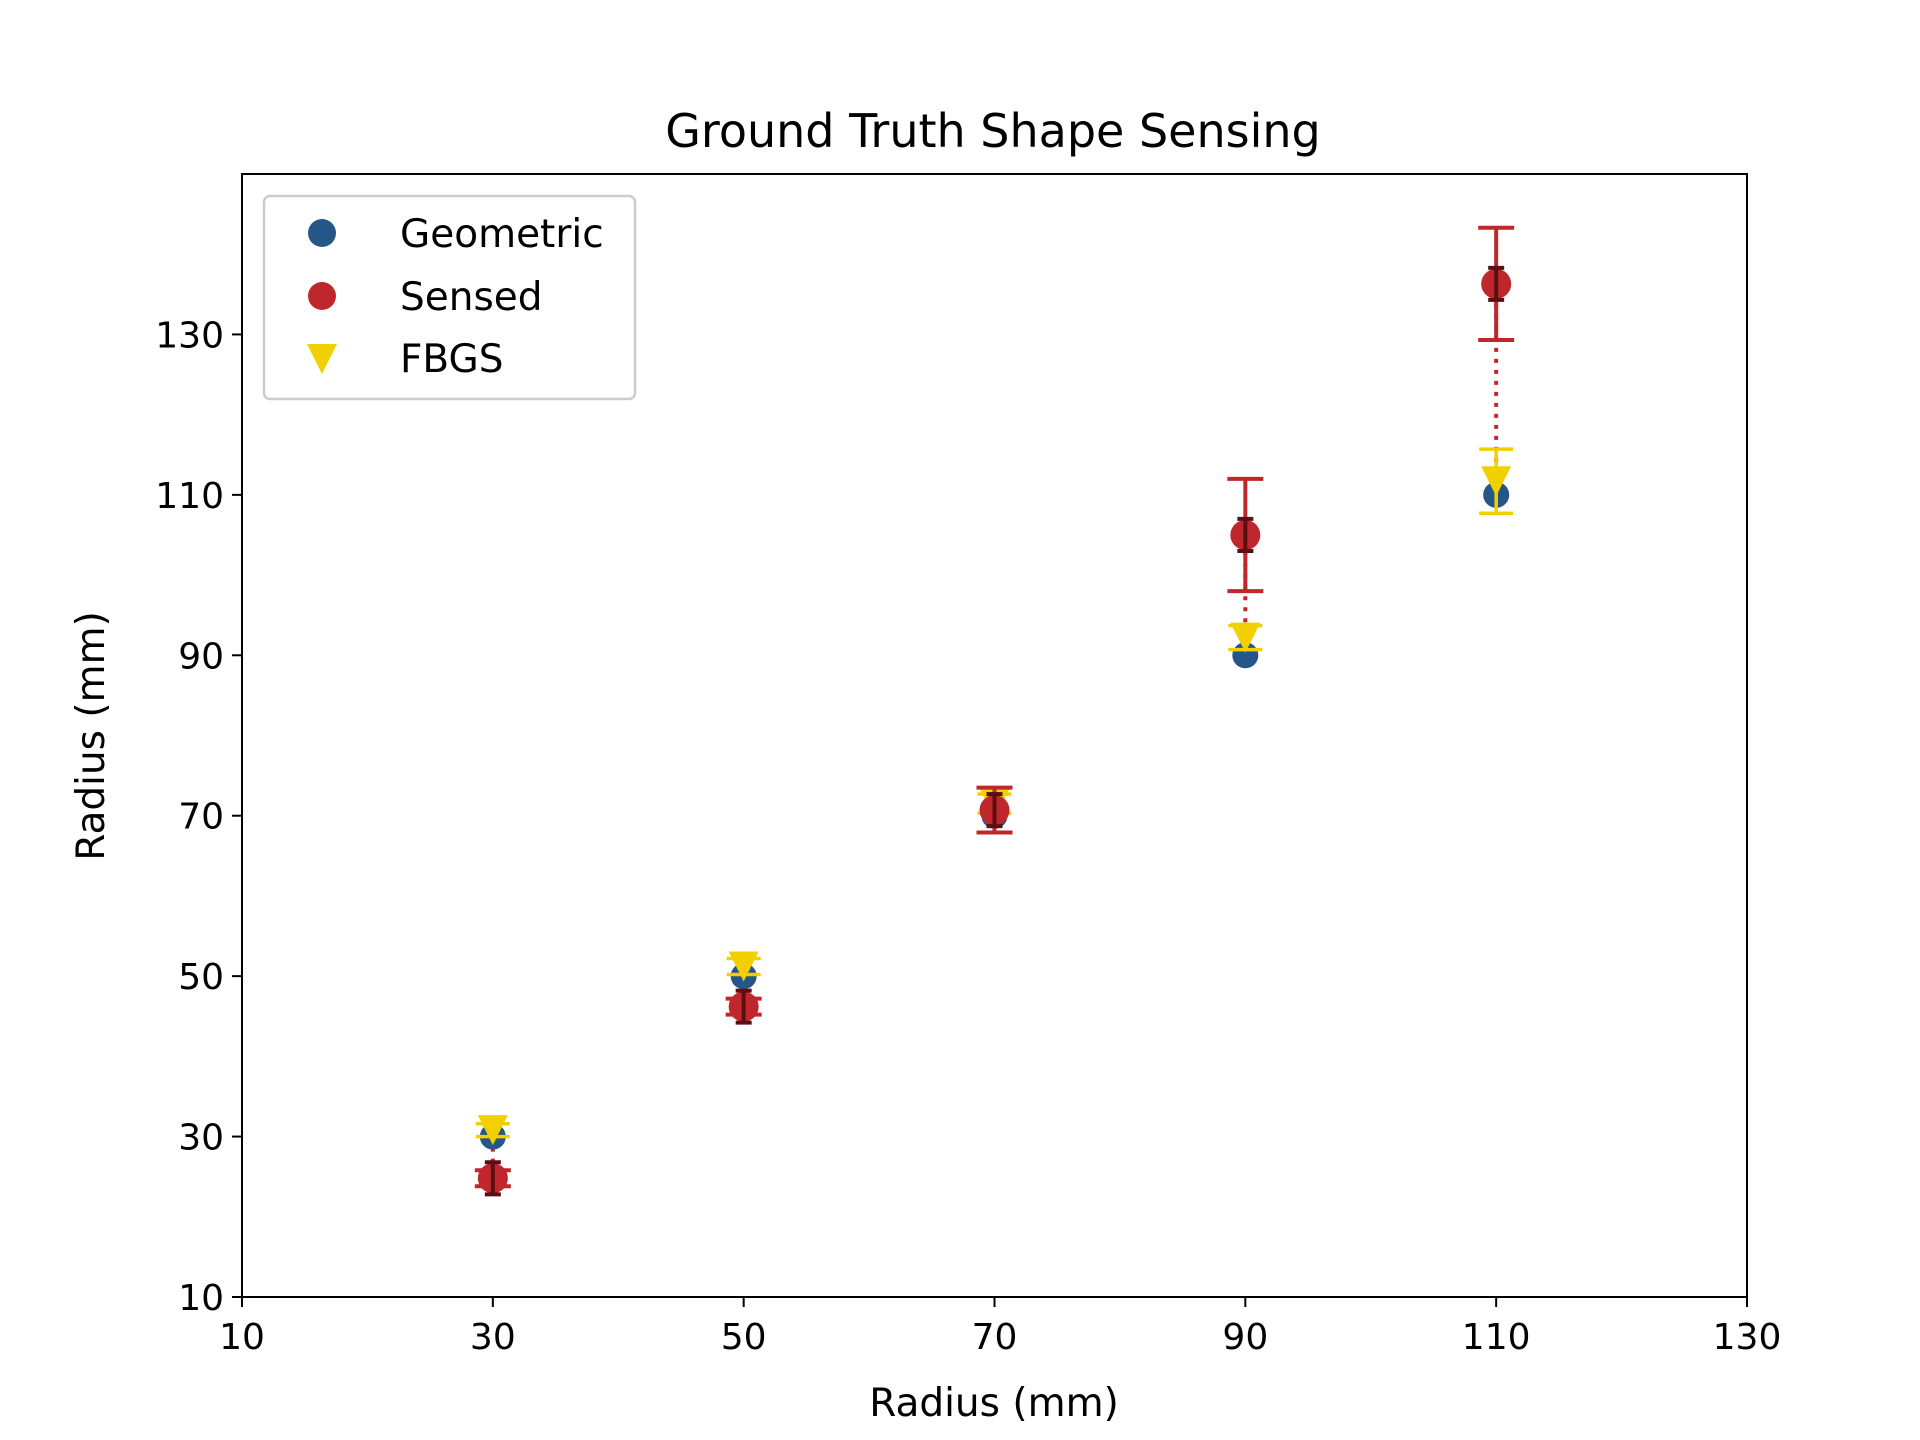 The image size is (1920, 1440). Describe the element at coordinates (1747, 1337) in the screenshot. I see `x-tick-label: 130` at that location.